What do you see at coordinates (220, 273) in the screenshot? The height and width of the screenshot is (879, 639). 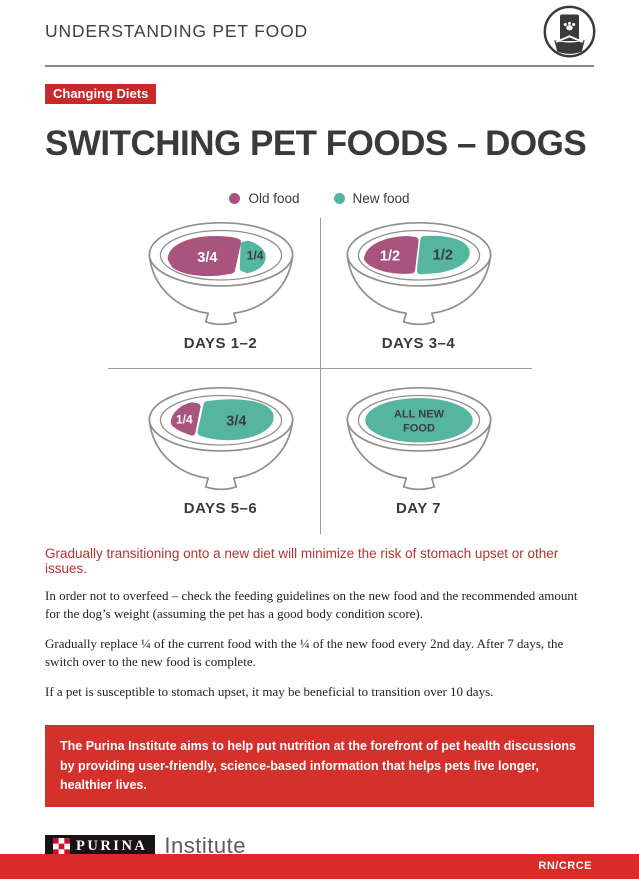 I see `bowl-icon-days-1-2: 3/4 1/4` at bounding box center [220, 273].